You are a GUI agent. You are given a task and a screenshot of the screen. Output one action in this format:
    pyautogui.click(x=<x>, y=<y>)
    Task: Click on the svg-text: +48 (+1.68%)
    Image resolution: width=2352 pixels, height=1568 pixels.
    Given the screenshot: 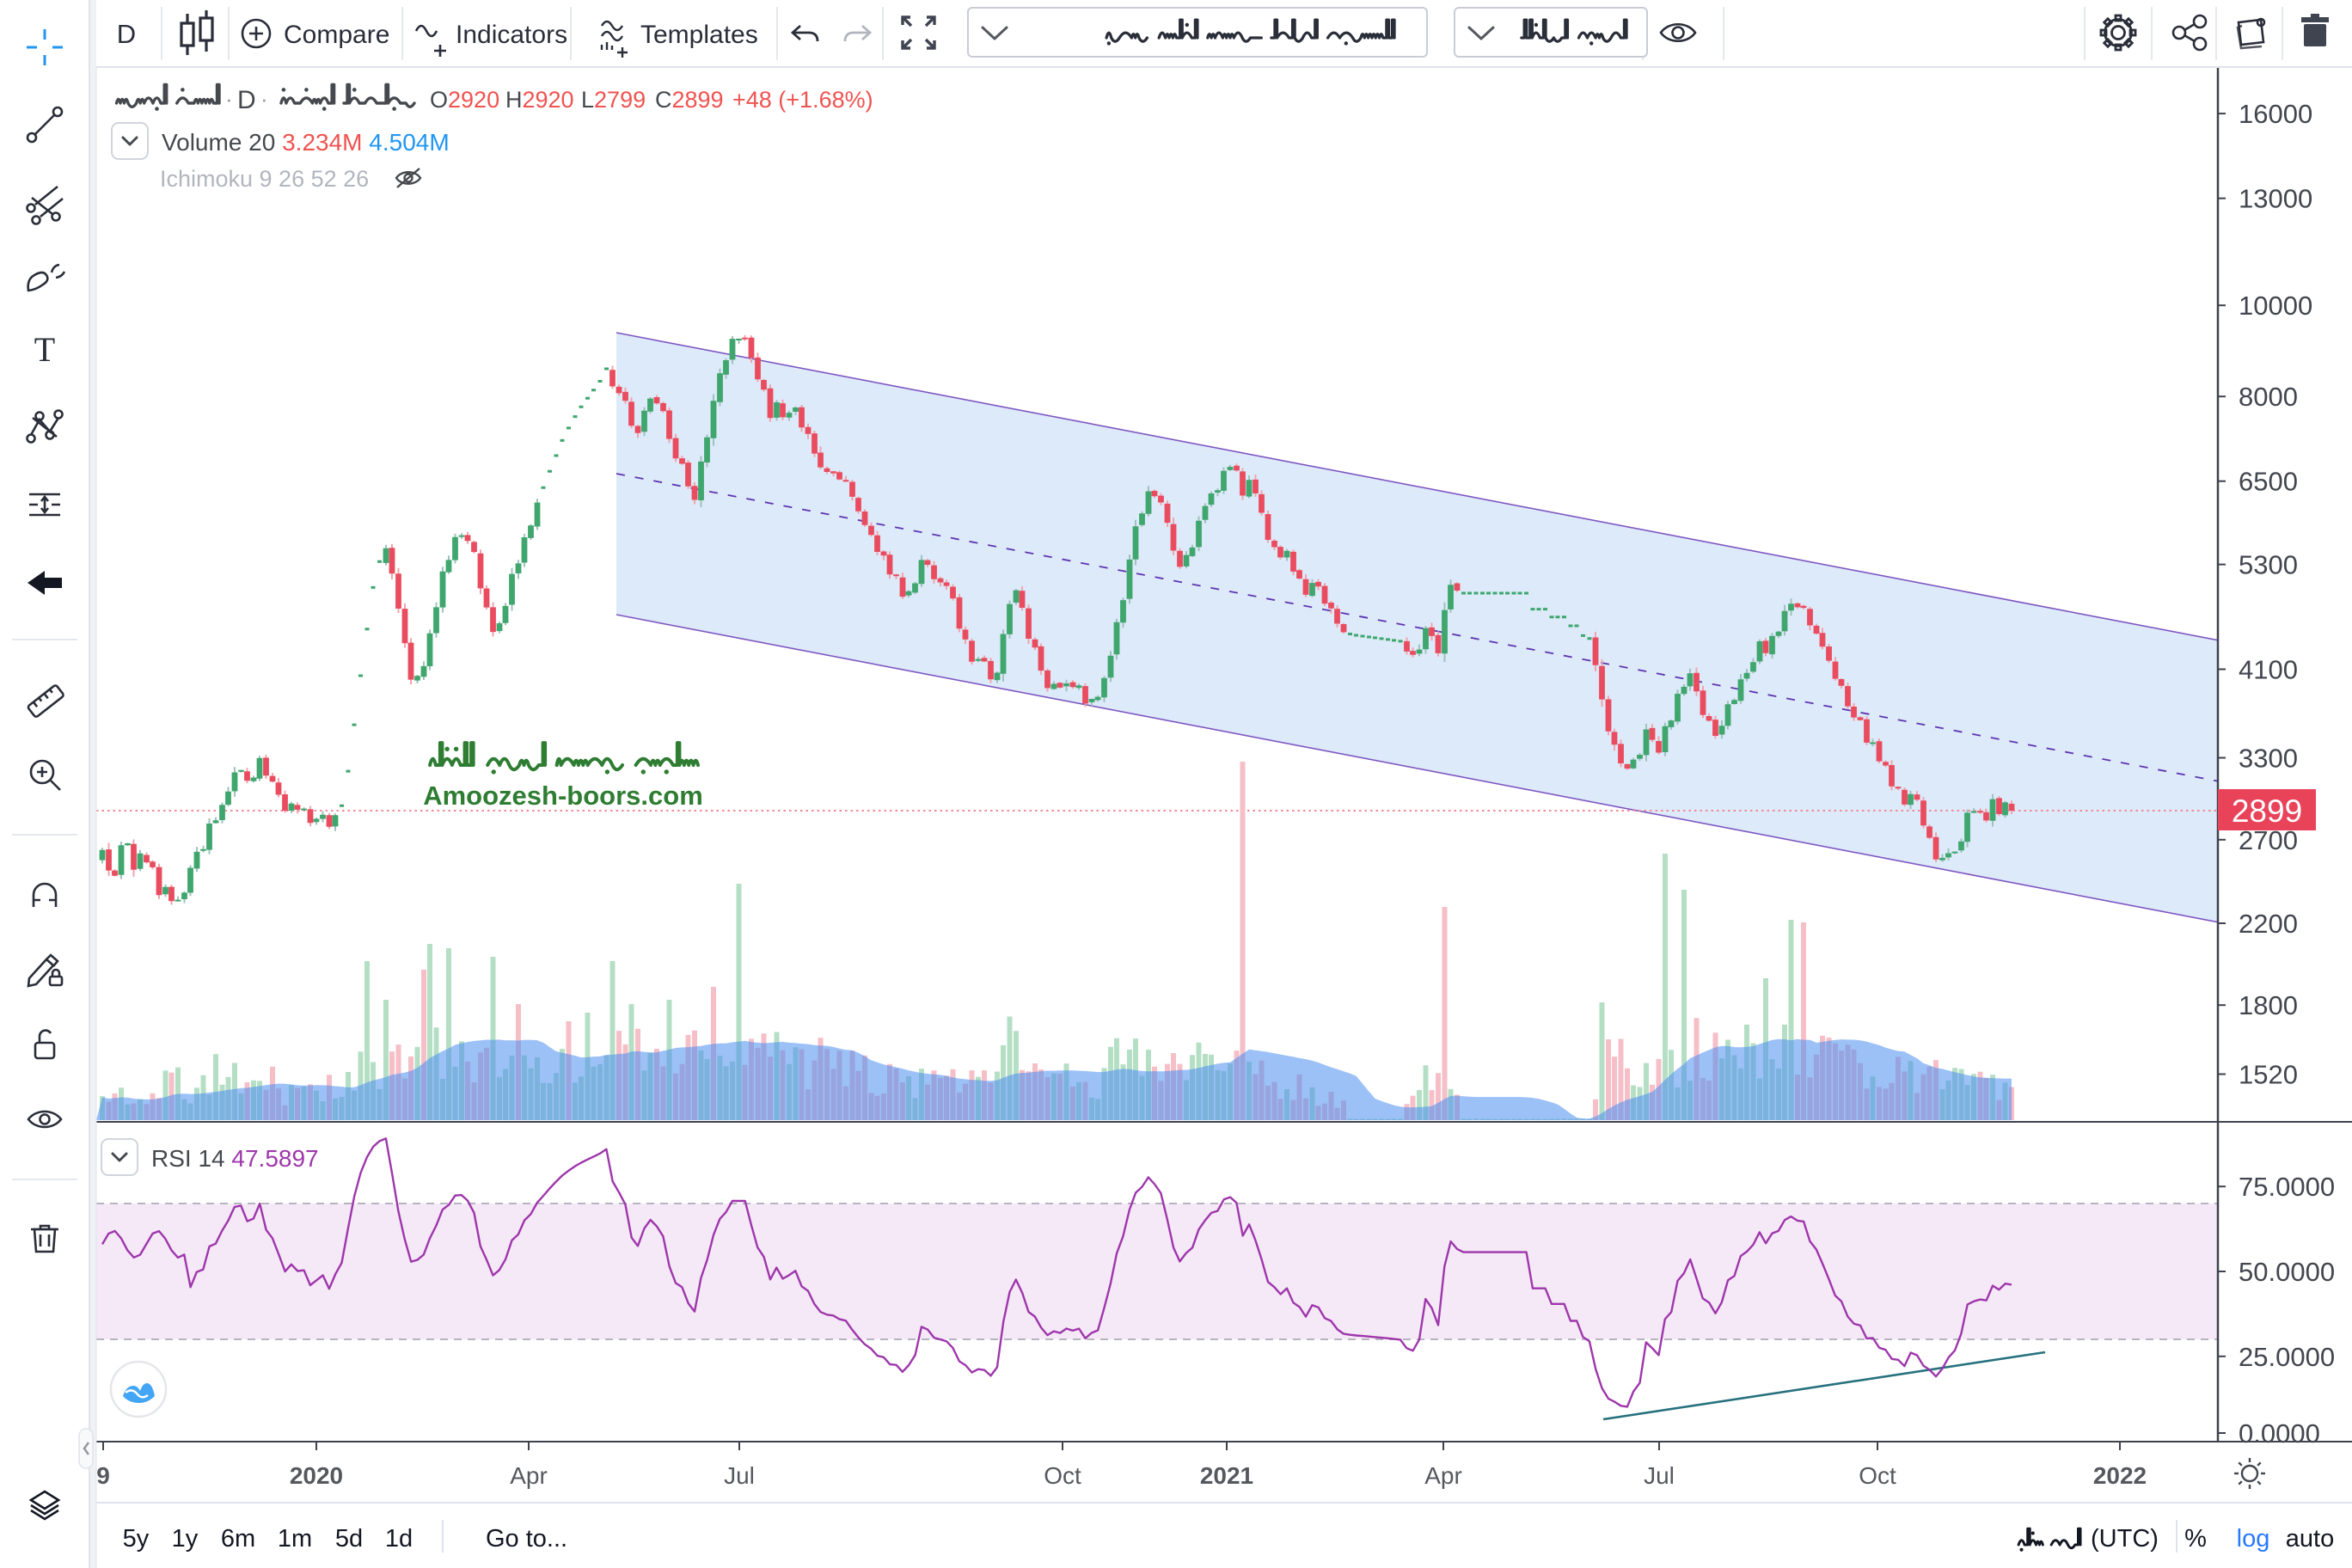 What is the action you would take?
    pyautogui.click(x=802, y=100)
    